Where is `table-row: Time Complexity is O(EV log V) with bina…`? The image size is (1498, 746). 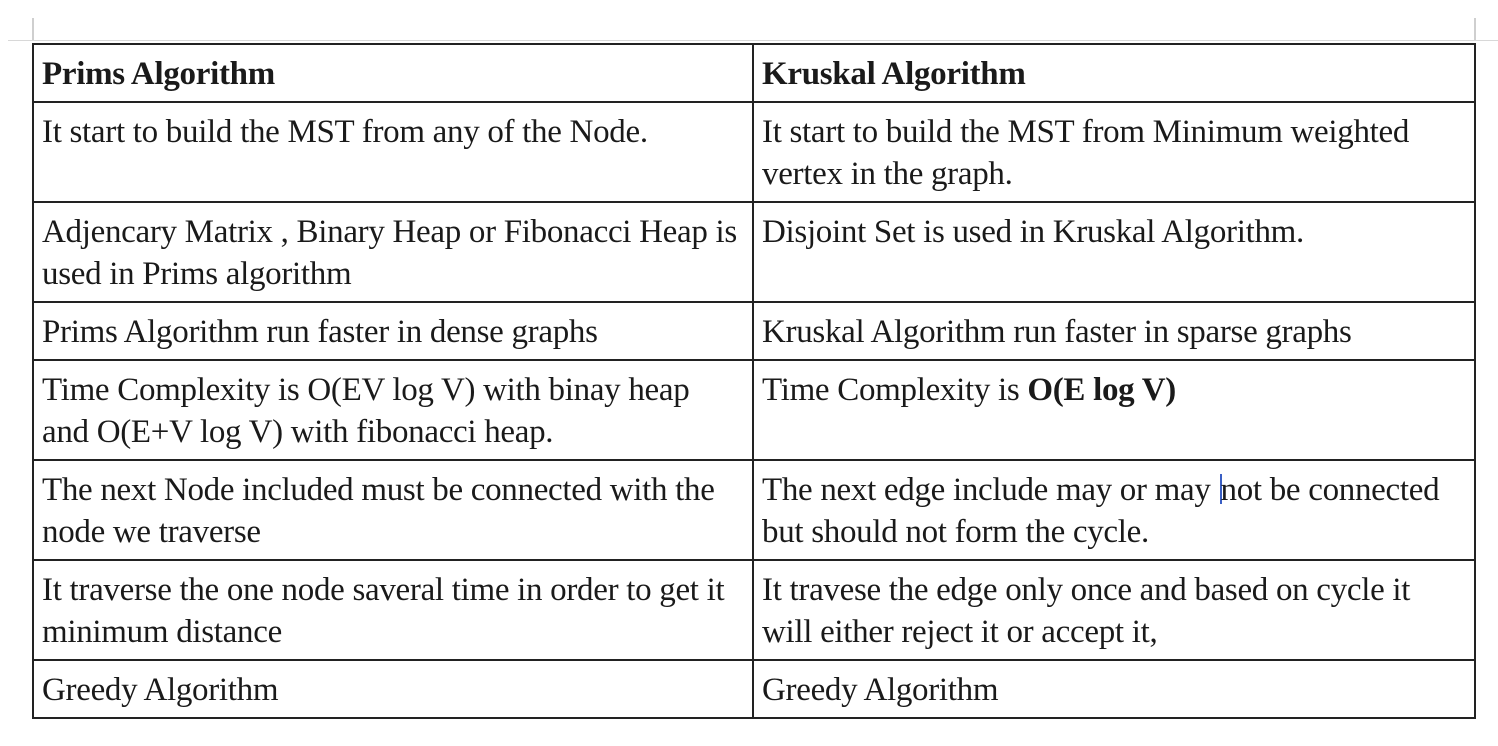
table-row: Time Complexity is O(EV log V) with bina… is located at coordinates (754, 410).